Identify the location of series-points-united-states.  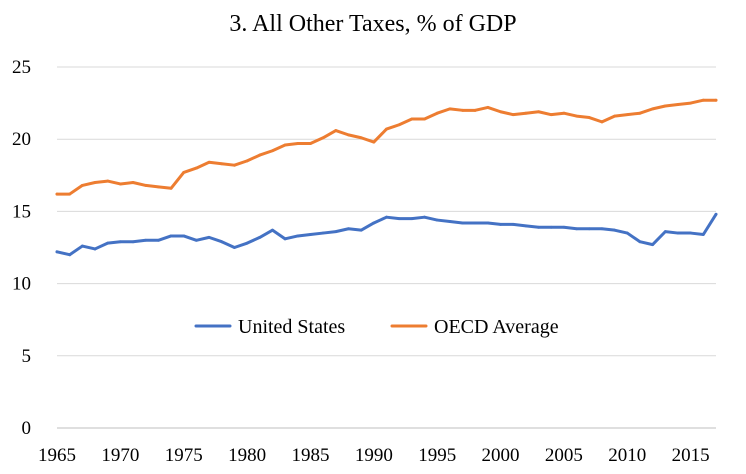
(386, 234).